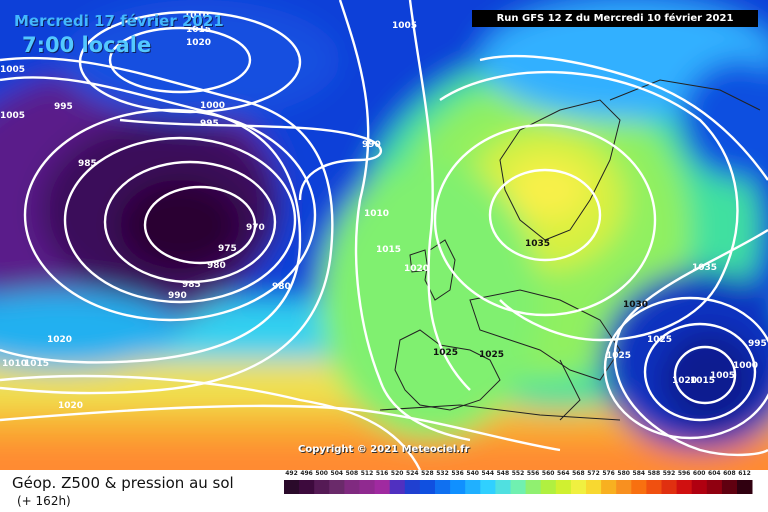 This screenshot has height=512, width=768. Describe the element at coordinates (578, 473) in the screenshot. I see `scale-label: 568` at that location.